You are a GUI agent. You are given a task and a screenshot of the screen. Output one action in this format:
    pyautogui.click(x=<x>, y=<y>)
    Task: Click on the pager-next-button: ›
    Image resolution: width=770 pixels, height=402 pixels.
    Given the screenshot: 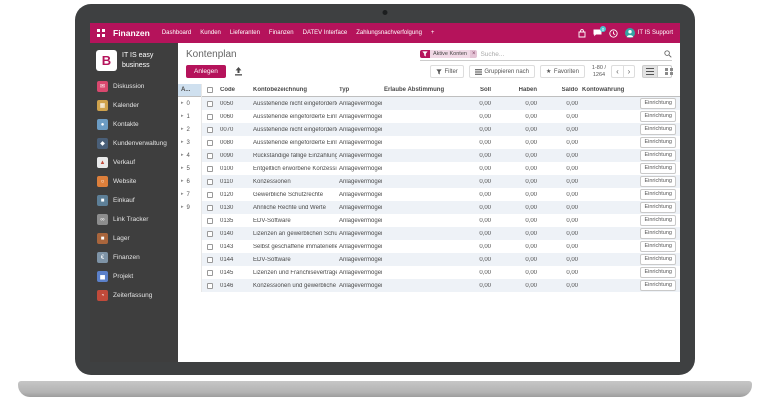 What is the action you would take?
    pyautogui.click(x=629, y=71)
    